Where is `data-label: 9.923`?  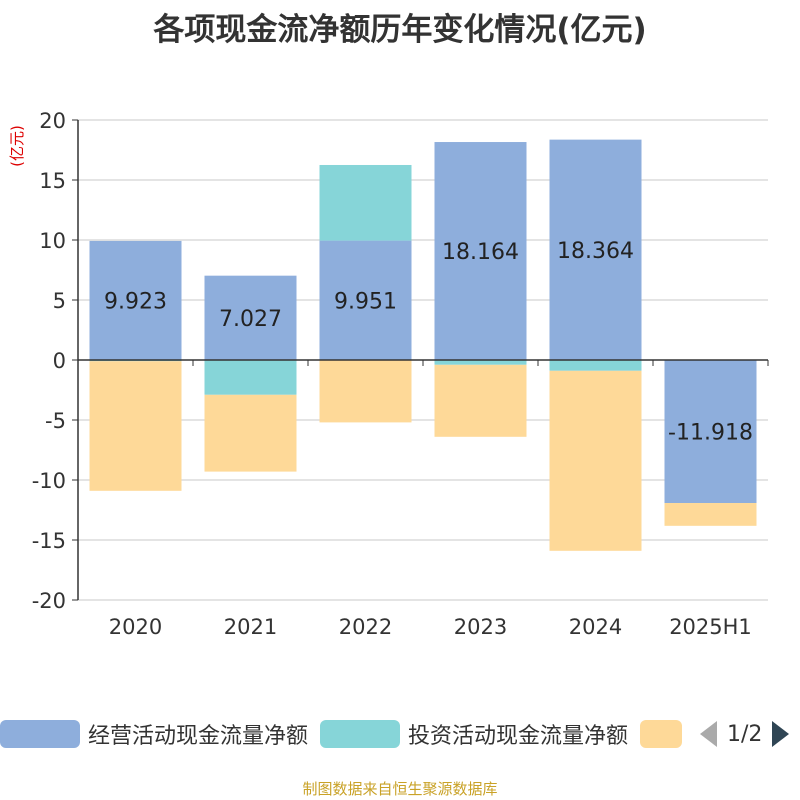 data-label: 9.923 is located at coordinates (135, 301).